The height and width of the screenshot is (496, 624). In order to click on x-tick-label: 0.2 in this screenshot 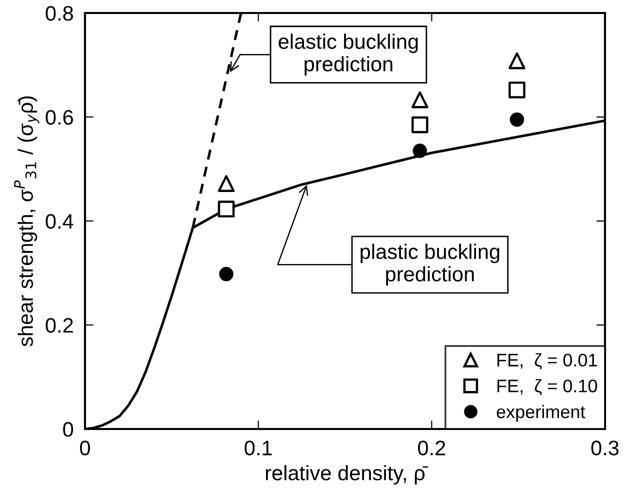, I will do `click(432, 448)`.